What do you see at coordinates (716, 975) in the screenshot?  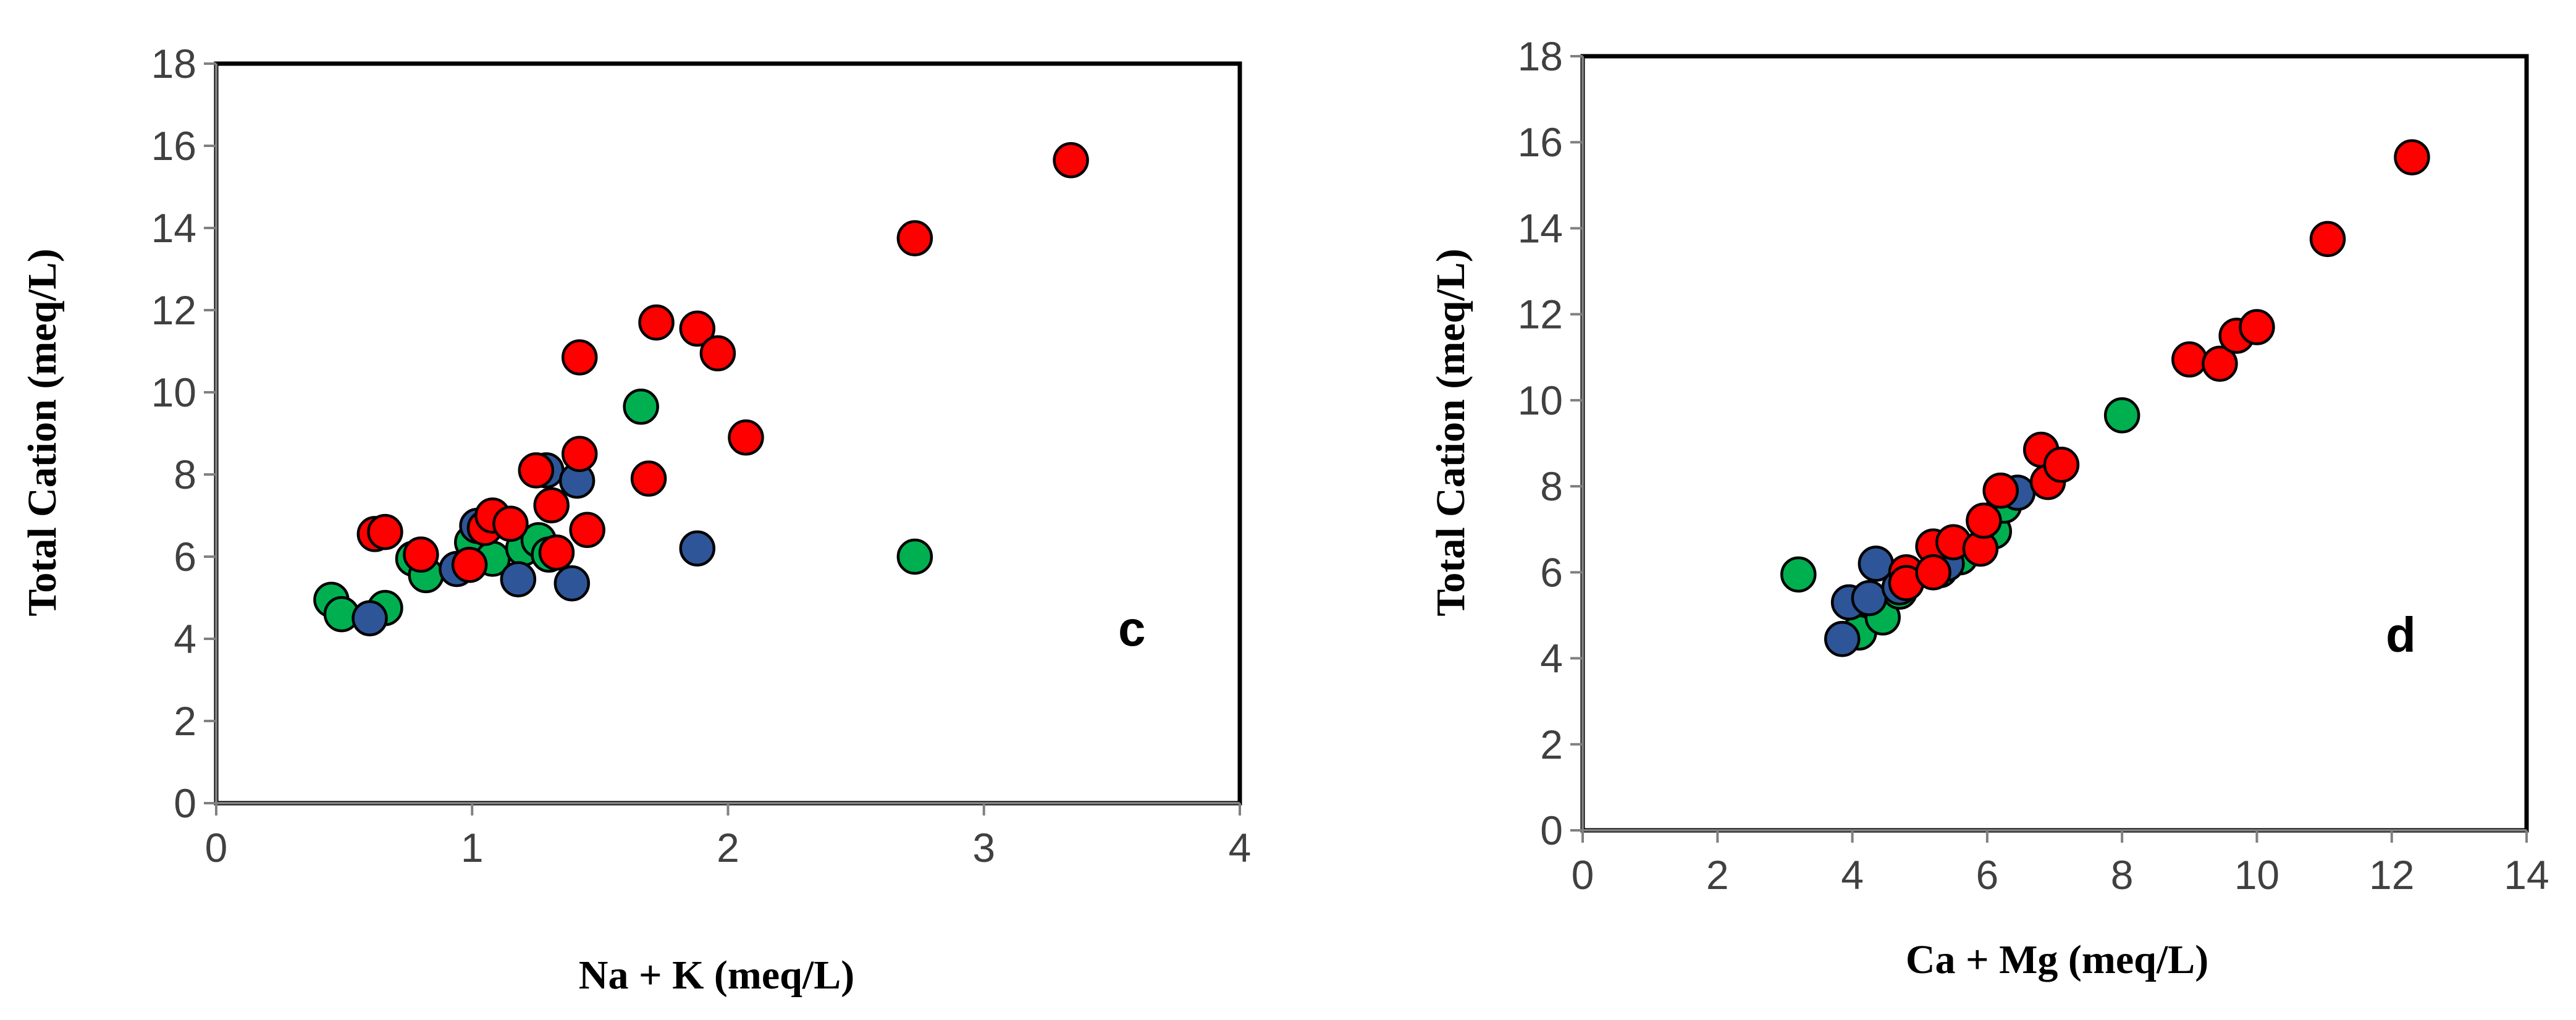 I see `x-axis-label: Na + K (meq/L)` at bounding box center [716, 975].